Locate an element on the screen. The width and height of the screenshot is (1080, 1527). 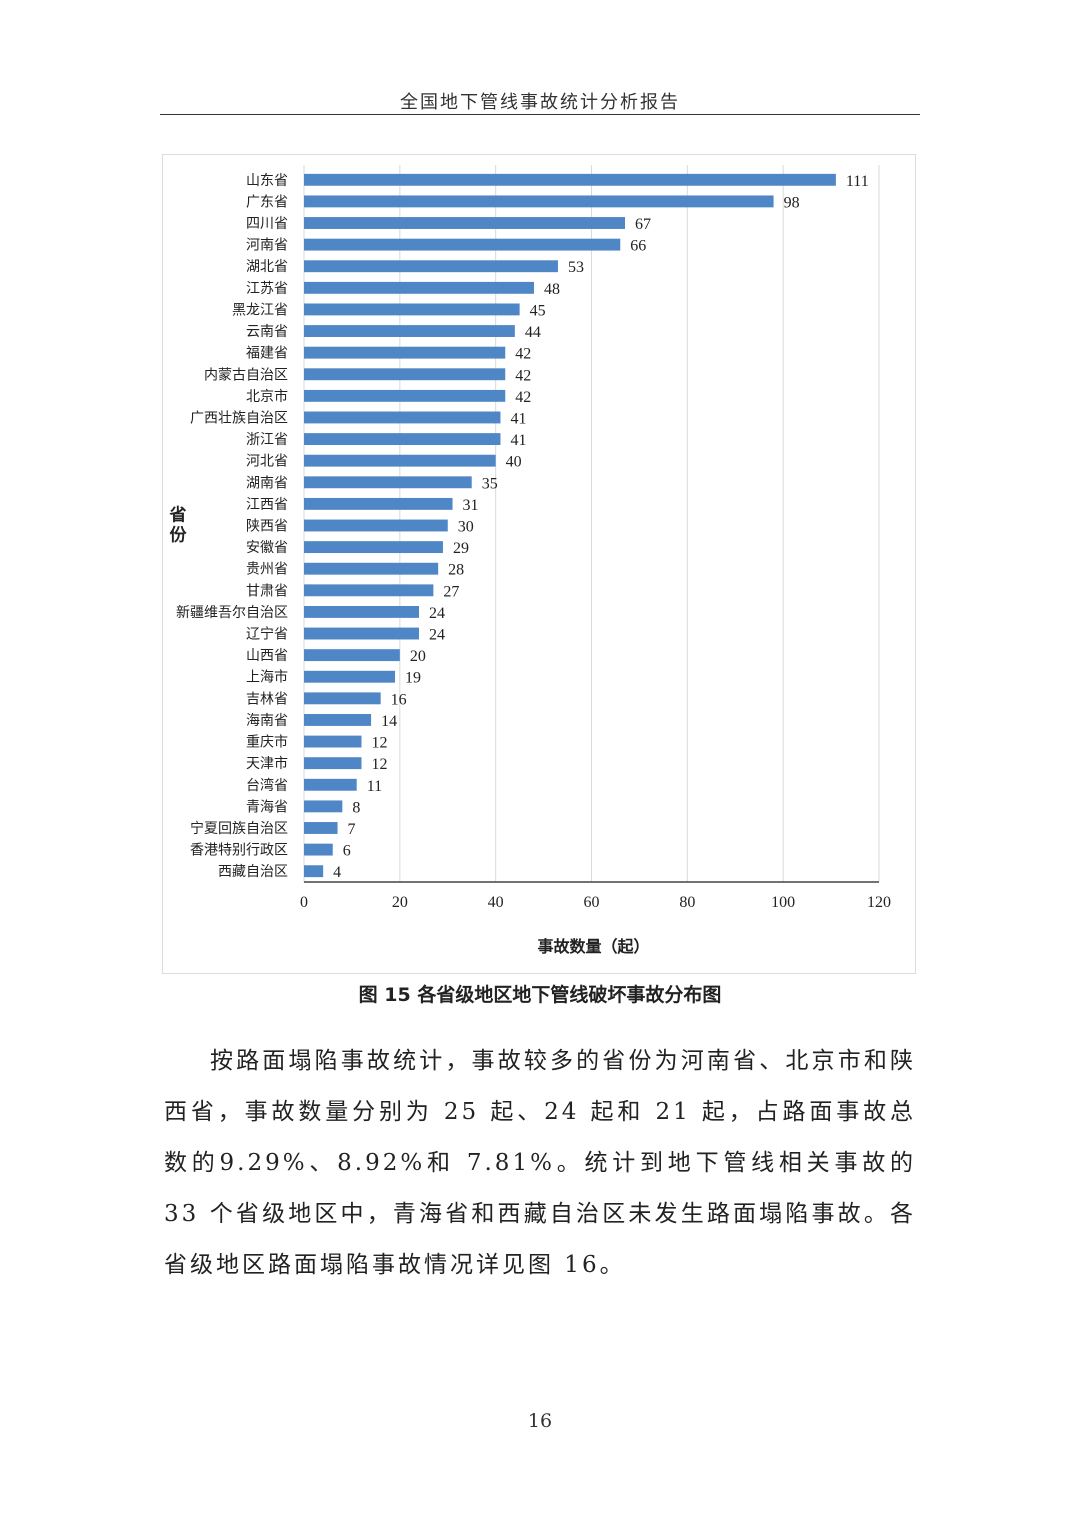
category-label: 新疆维吾尔自治区 is located at coordinates (232, 613).